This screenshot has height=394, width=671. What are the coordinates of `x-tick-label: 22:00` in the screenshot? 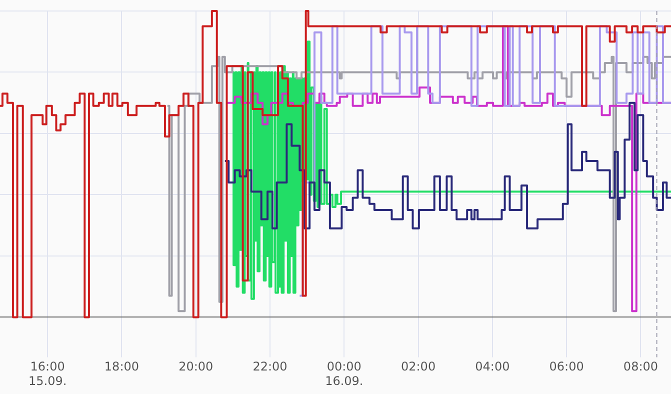 It's located at (270, 367).